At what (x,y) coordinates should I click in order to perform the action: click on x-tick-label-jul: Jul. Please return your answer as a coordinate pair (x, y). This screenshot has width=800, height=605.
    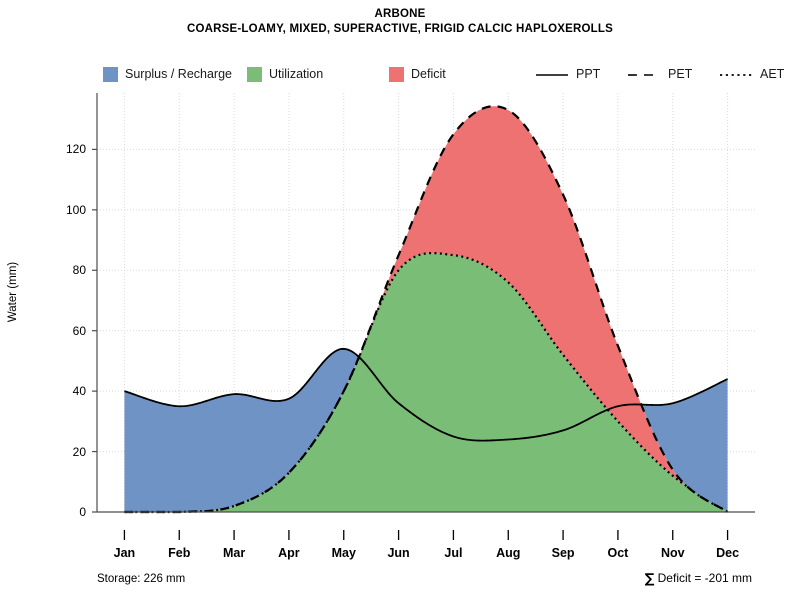
    Looking at the image, I should click on (453, 553).